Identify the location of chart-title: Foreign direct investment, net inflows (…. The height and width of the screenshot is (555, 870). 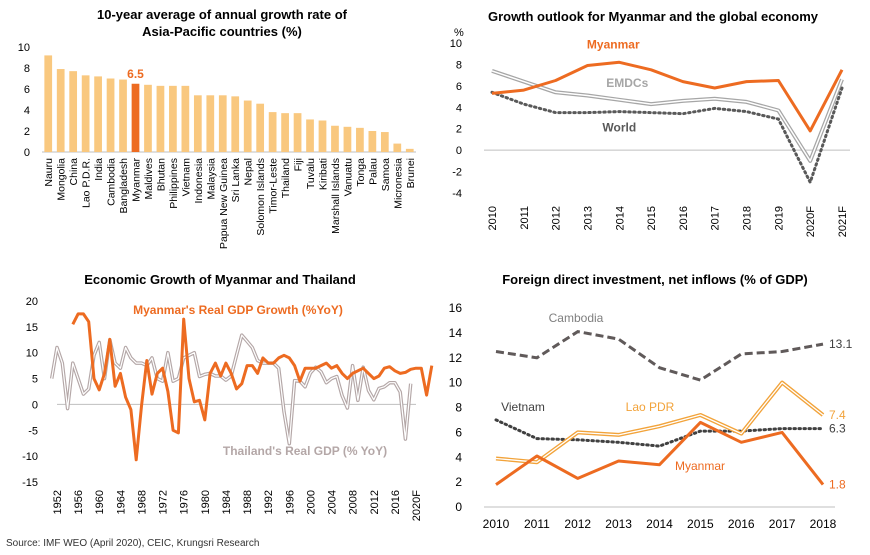
(655, 279).